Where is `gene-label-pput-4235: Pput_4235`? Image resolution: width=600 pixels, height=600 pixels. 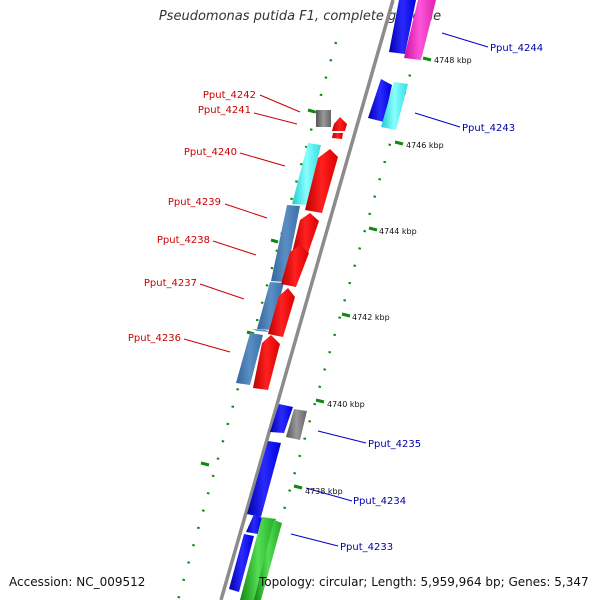 gene-label-pput-4235: Pput_4235 is located at coordinates (394, 444).